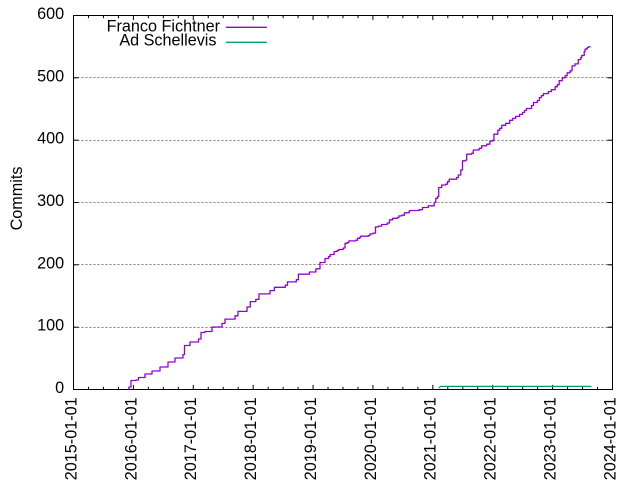  What do you see at coordinates (50, 201) in the screenshot?
I see `svg-text: 300` at bounding box center [50, 201].